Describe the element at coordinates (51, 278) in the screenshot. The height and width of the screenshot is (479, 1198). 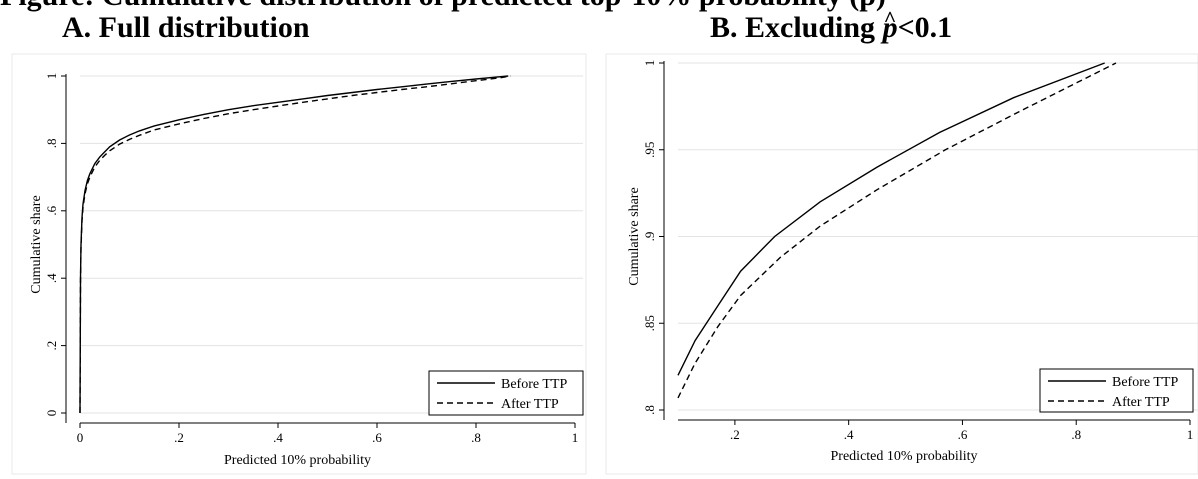
I see `y-tick-label: .4` at that location.